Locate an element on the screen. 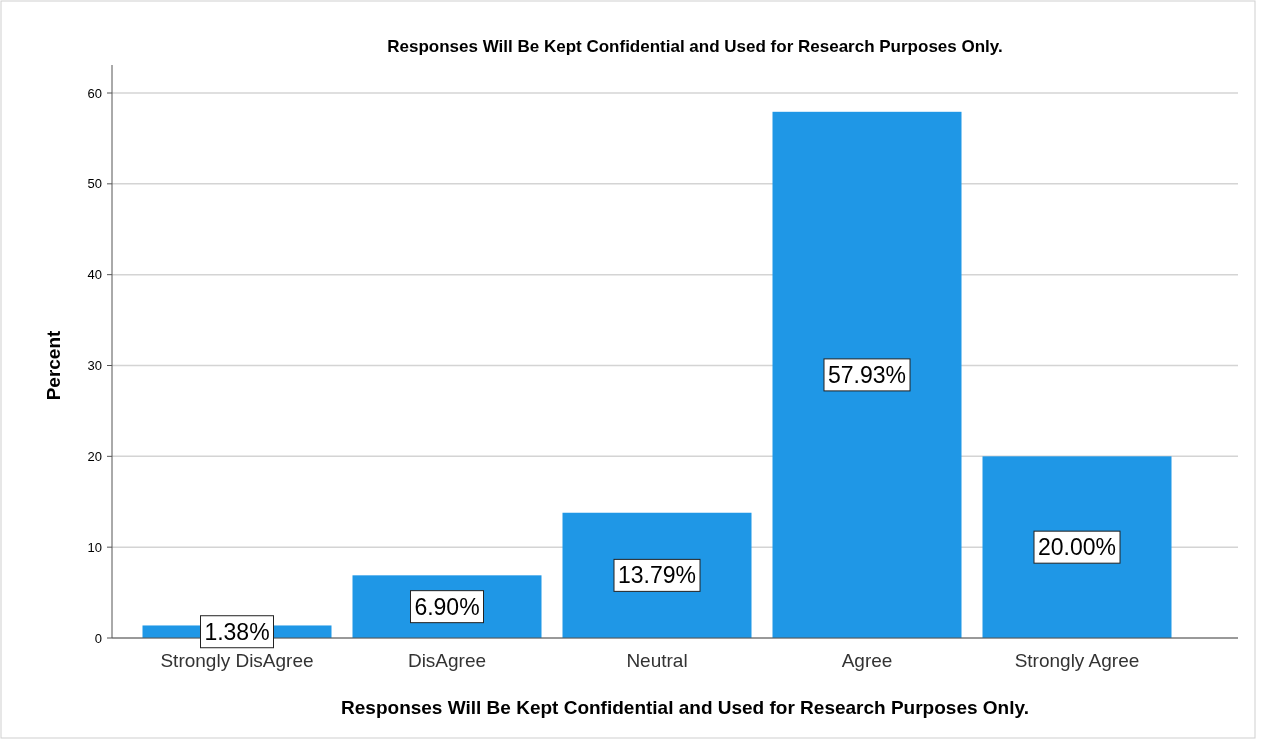 This screenshot has height=745, width=1262. y-tick-label: 20 is located at coordinates (94, 456).